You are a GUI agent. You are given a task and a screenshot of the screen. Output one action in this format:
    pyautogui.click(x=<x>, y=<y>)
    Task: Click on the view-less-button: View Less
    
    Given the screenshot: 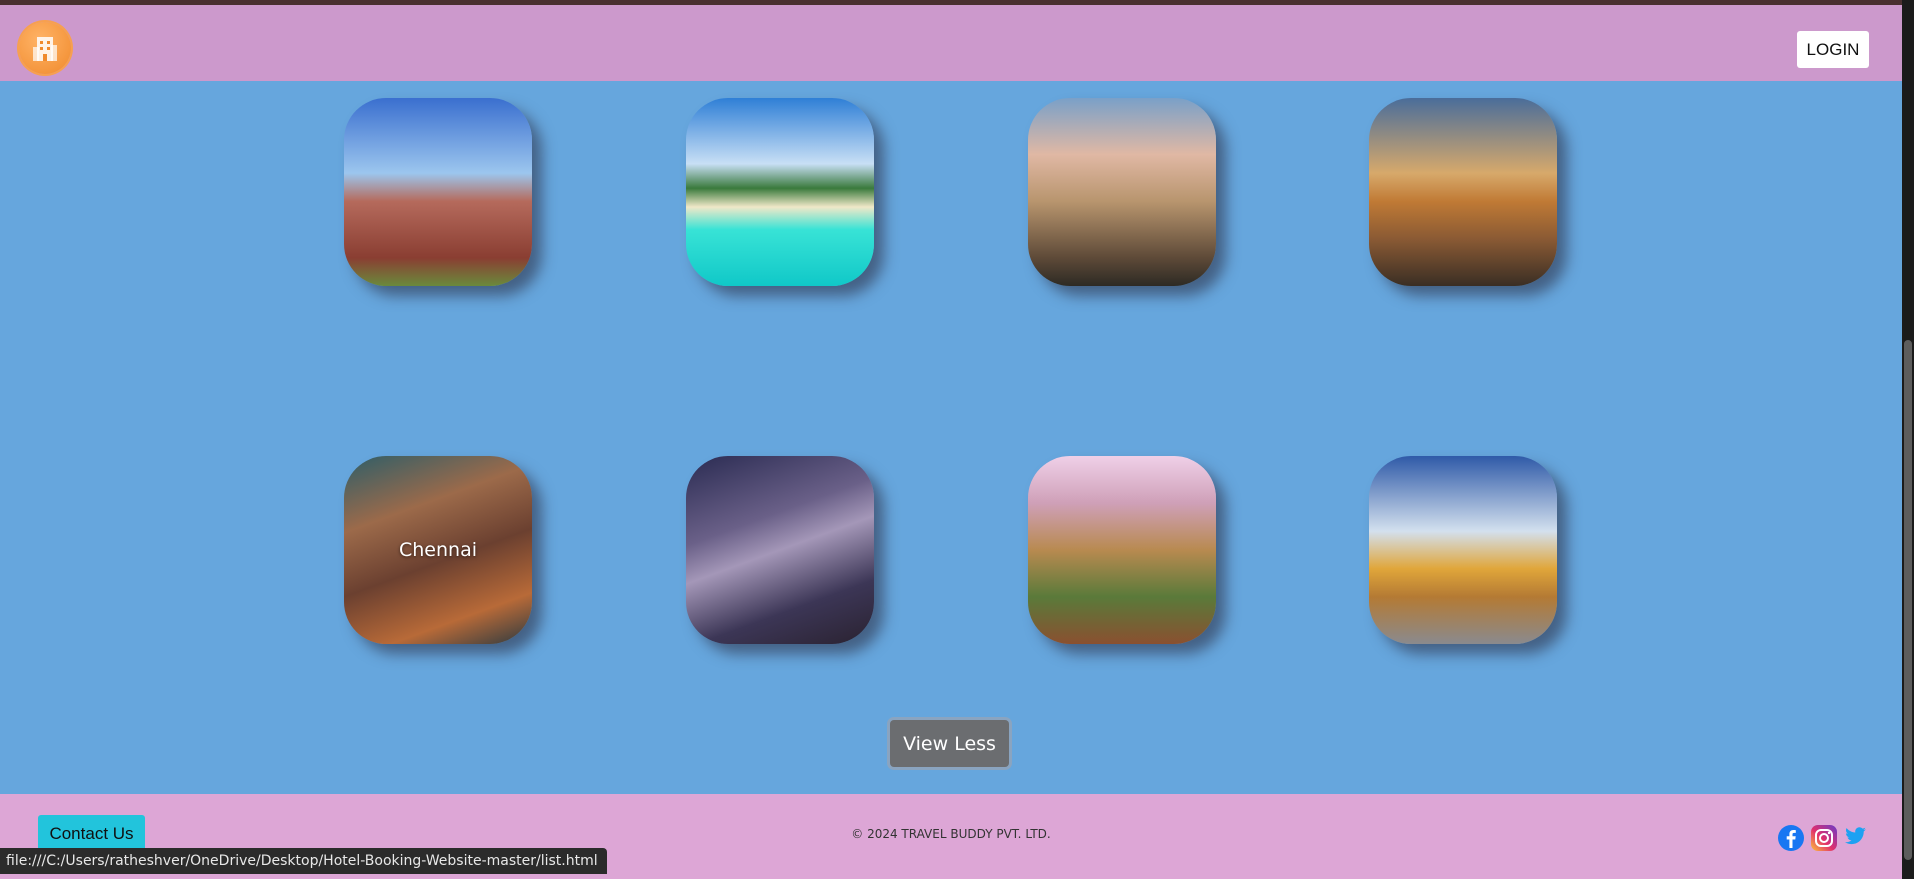 What is the action you would take?
    pyautogui.click(x=949, y=743)
    